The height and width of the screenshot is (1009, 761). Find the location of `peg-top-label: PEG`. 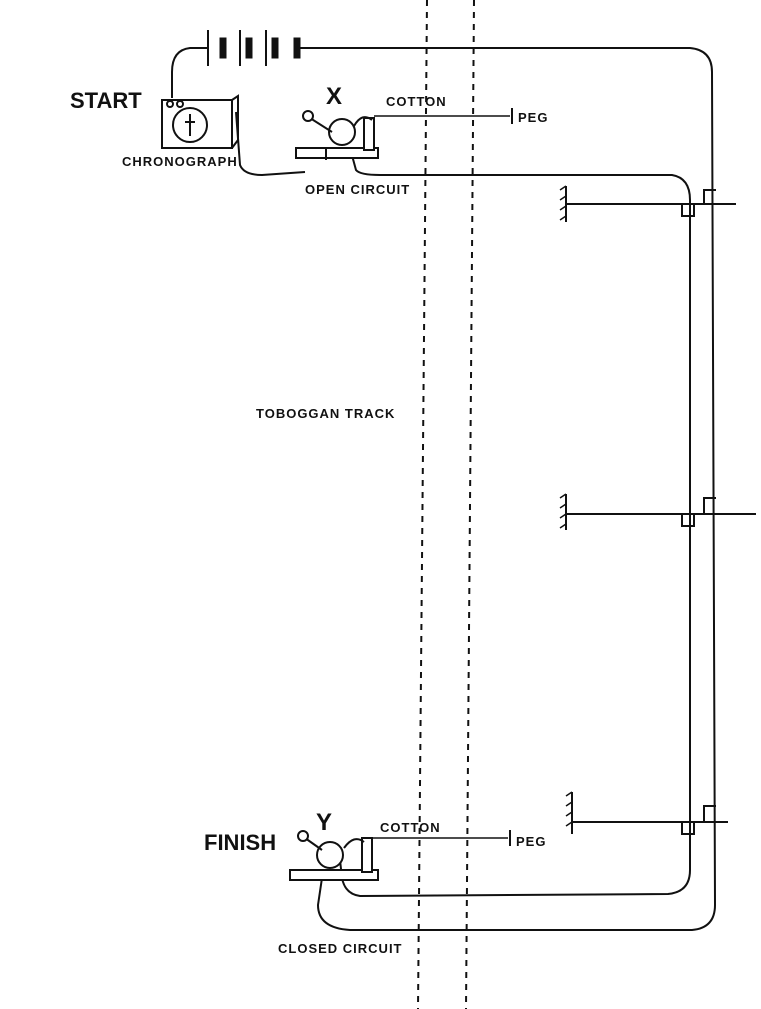

peg-top-label: PEG is located at coordinates (533, 117).